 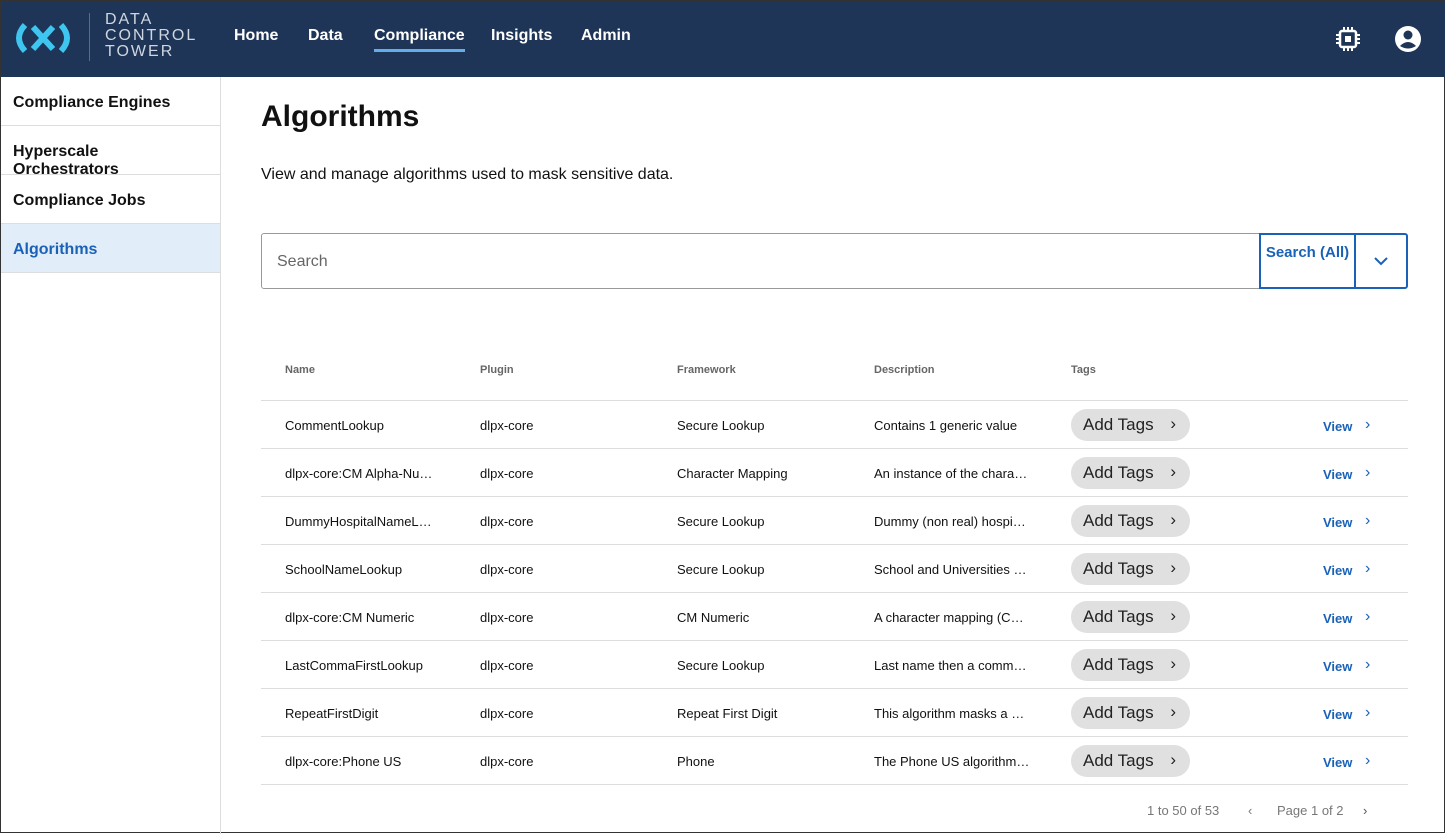 I want to click on nav-data: Data, so click(x=325, y=35).